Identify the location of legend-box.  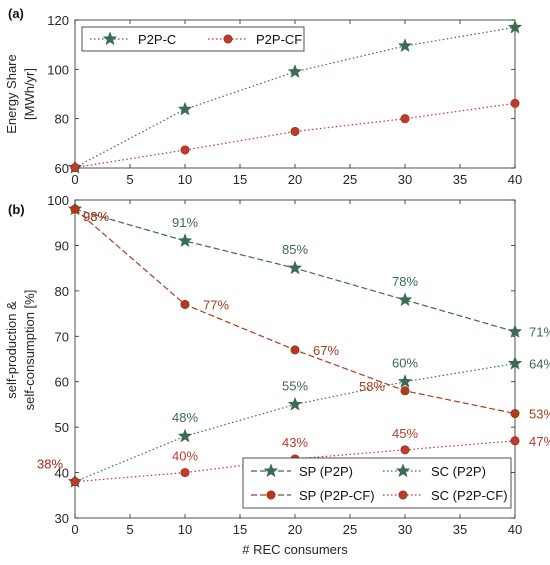
(377, 483).